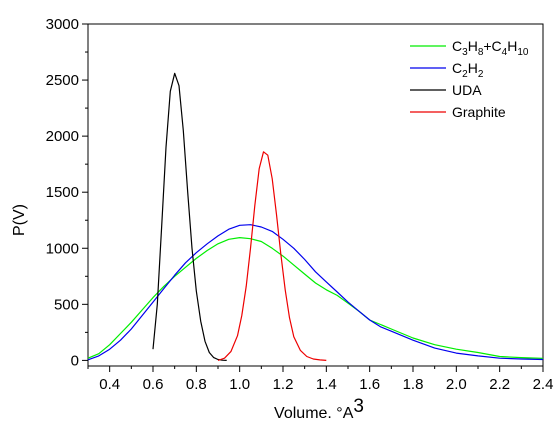 Image resolution: width=555 pixels, height=428 pixels. I want to click on series-line-graphite, so click(272, 256).